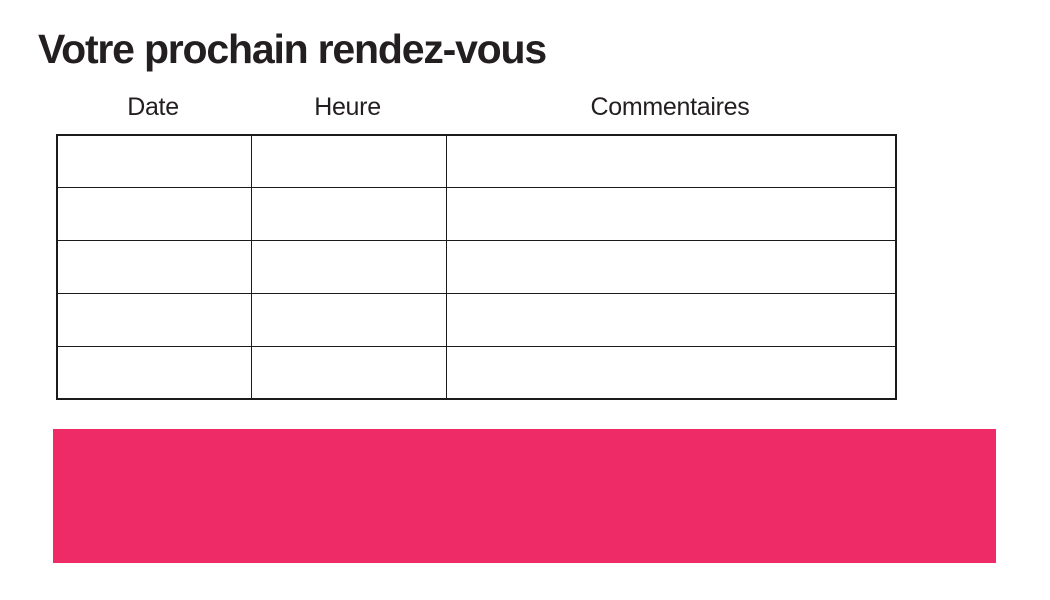 The image size is (1050, 600). What do you see at coordinates (347, 107) in the screenshot?
I see `column-header-heure: Heure` at bounding box center [347, 107].